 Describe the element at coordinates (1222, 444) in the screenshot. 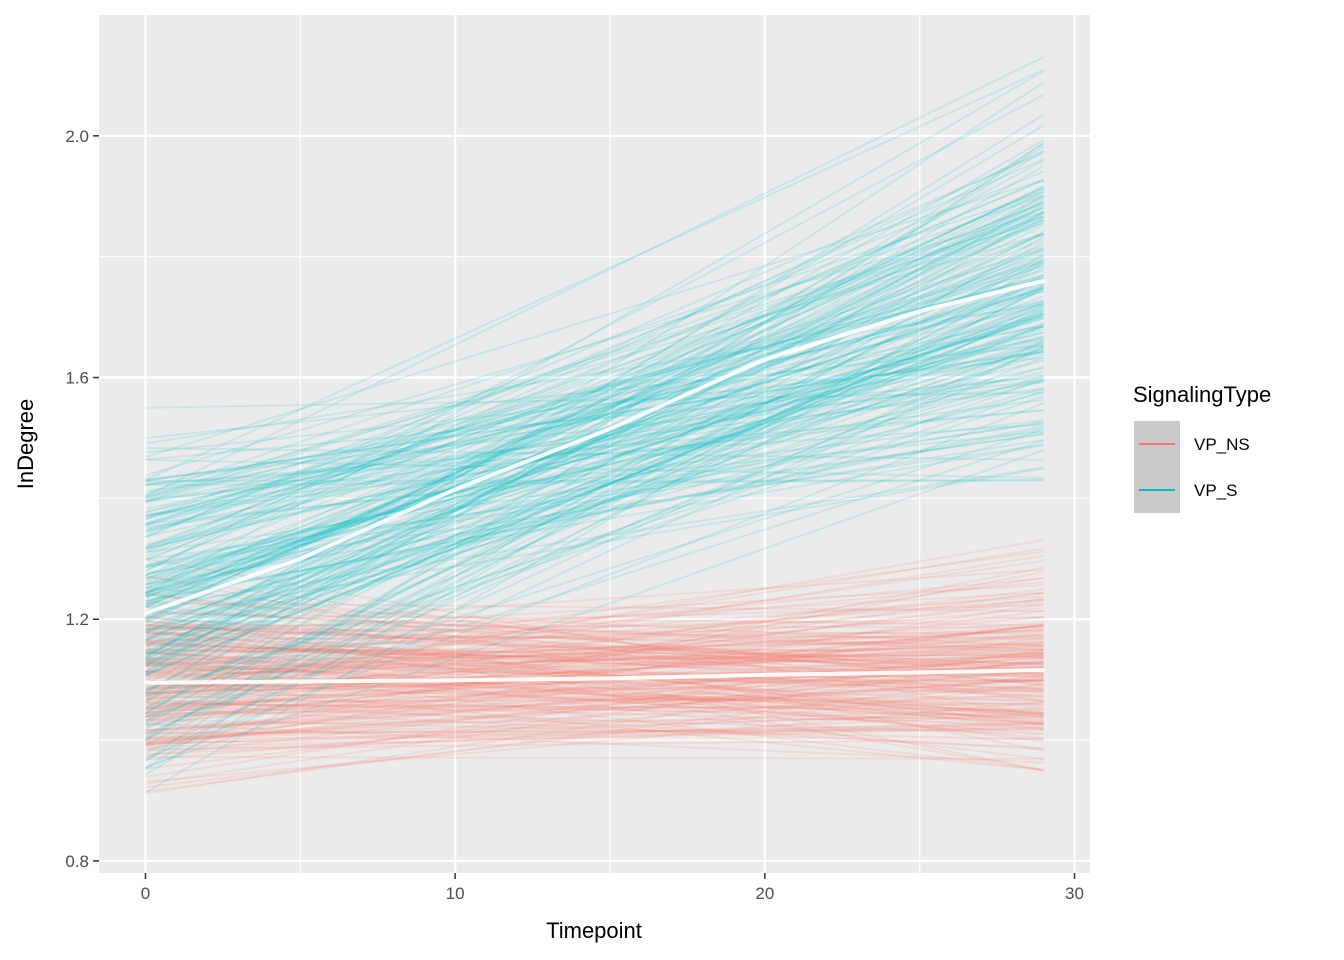

I see `legend-label-vp-ns: VP_NS` at that location.